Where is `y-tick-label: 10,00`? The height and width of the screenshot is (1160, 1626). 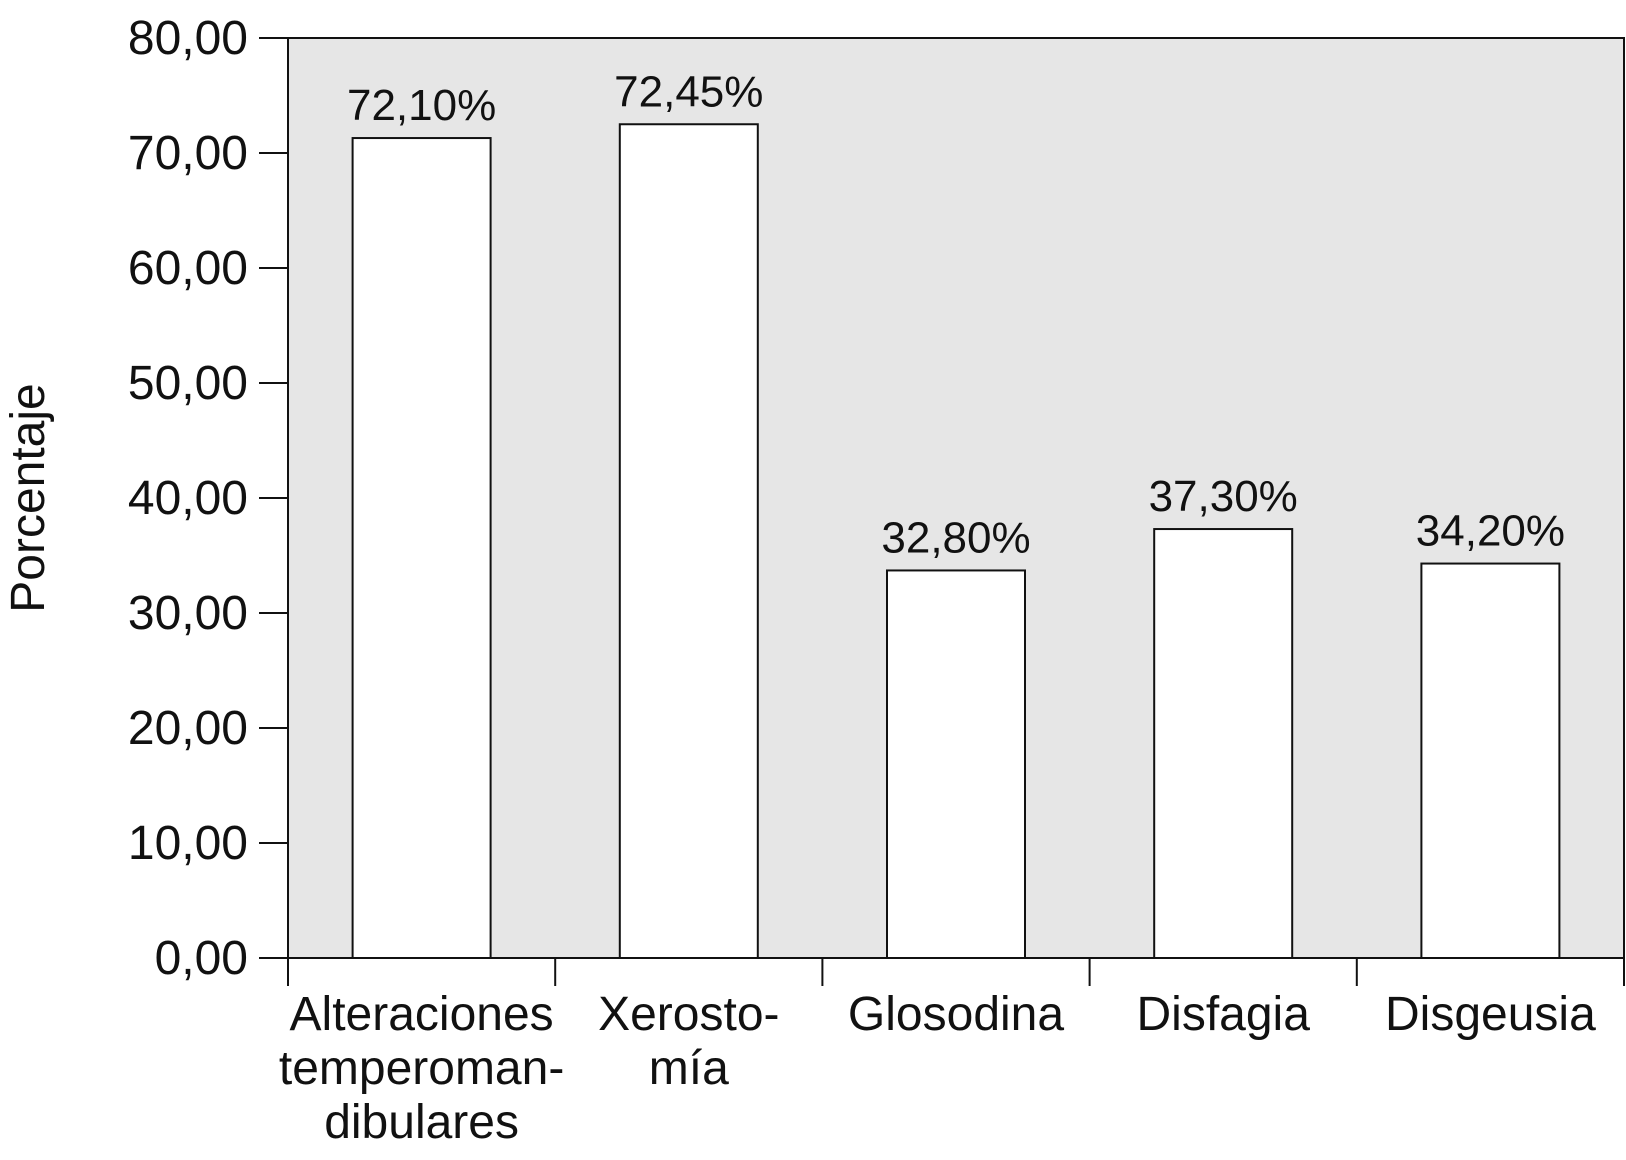 y-tick-label: 10,00 is located at coordinates (188, 843).